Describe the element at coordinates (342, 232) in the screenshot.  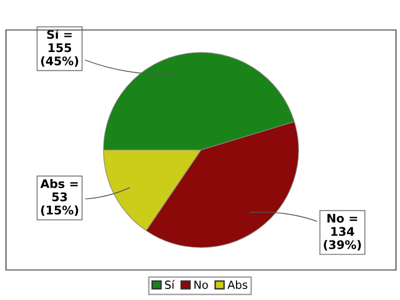
I see `data-label: No = 134 (39%)` at that location.